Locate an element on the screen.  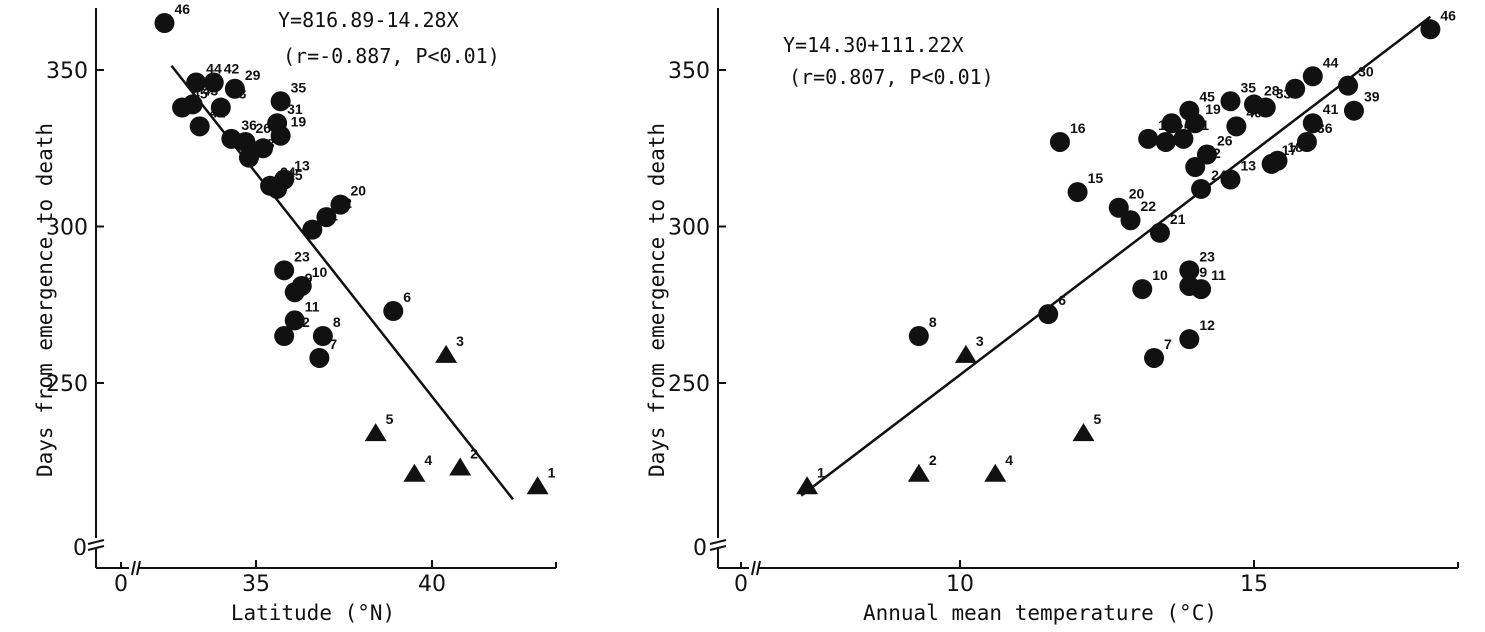
regression-stats: (r=0.807, P<0.01) is located at coordinates (891, 77).